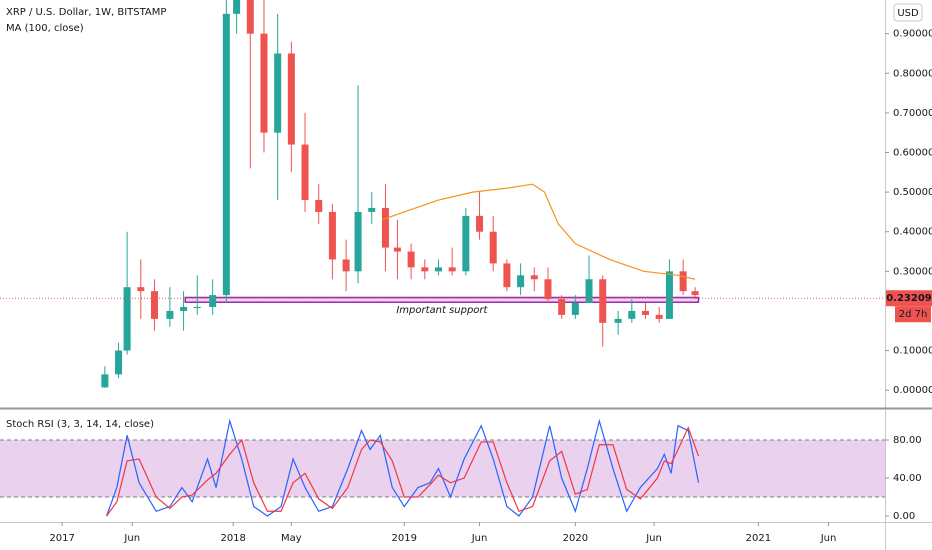 The image size is (932, 550). Describe the element at coordinates (61, 538) in the screenshot. I see `x-tick-label: 2017` at that location.